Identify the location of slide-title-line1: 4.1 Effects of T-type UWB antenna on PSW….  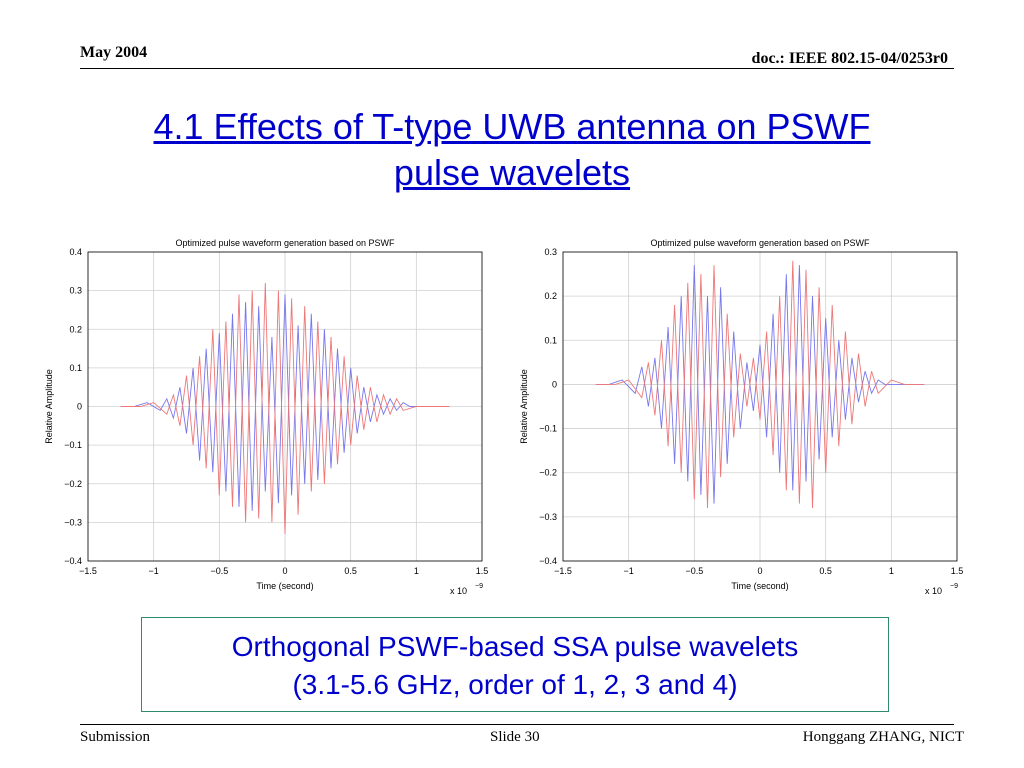
(512, 126).